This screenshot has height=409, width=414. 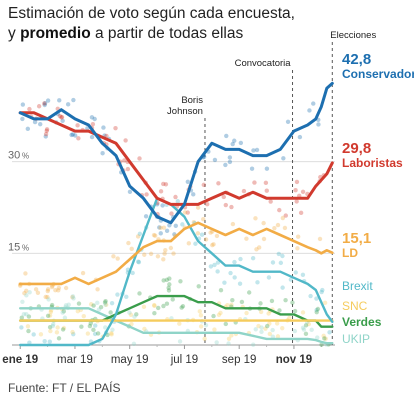 What do you see at coordinates (239, 360) in the screenshot?
I see `x-tick-label: sep 19` at bounding box center [239, 360].